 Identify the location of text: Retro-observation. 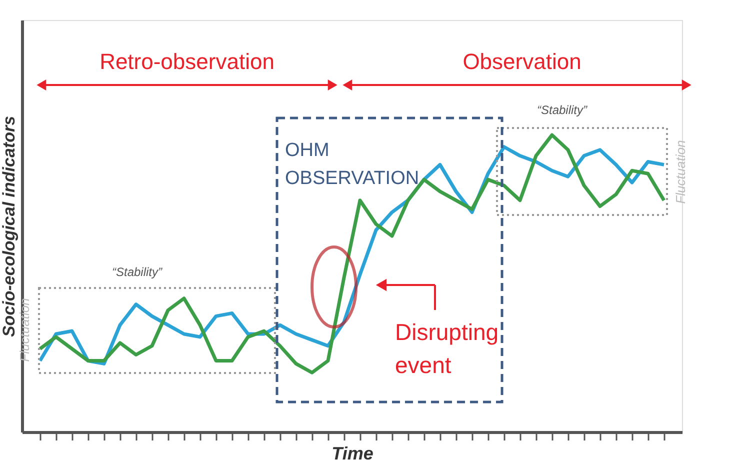
(187, 61).